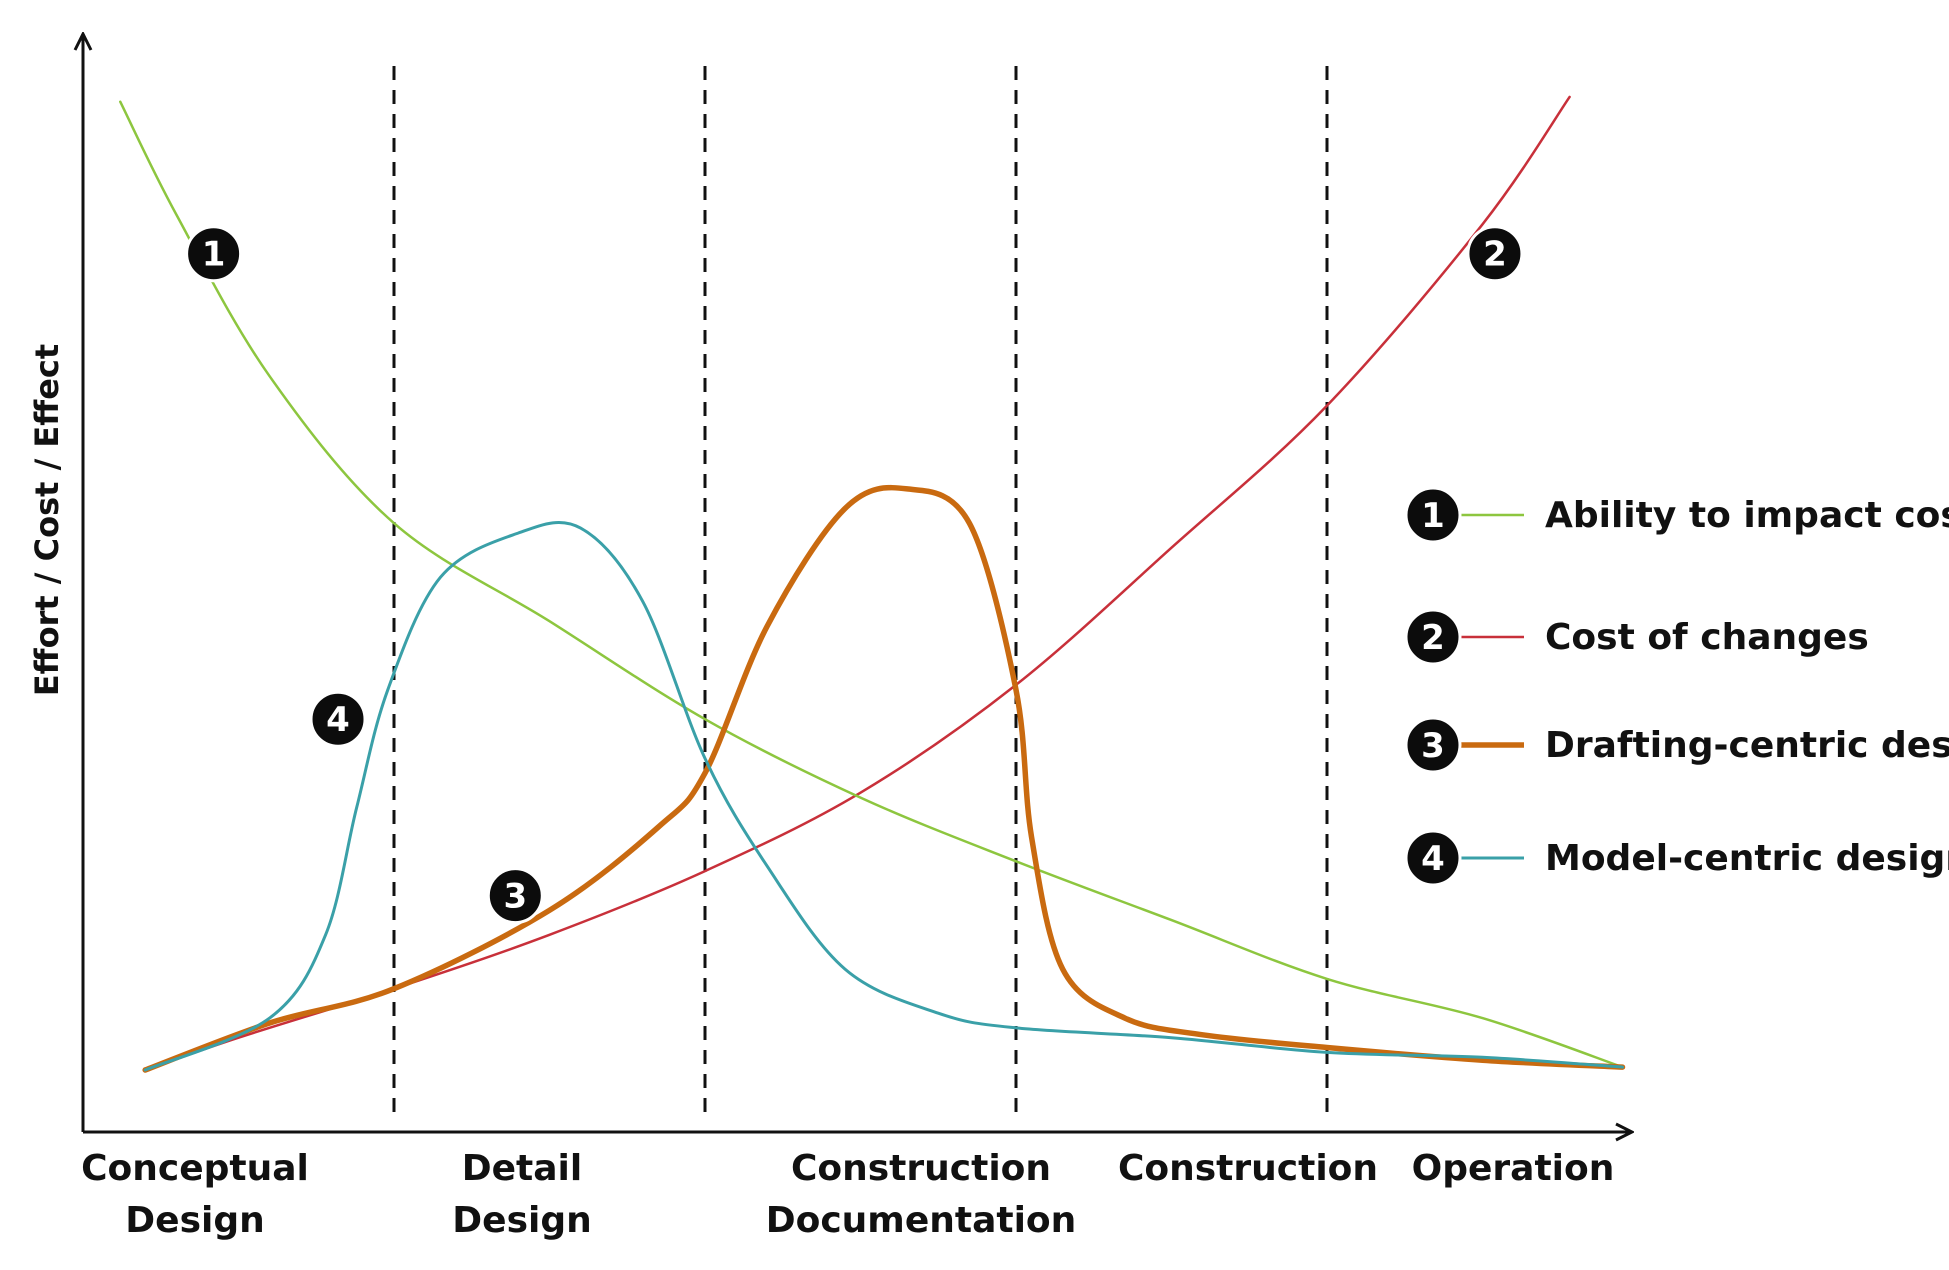 Image resolution: width=1949 pixels, height=1270 pixels. I want to click on legend-item-4: 4 Model-centric design, so click(1676, 858).